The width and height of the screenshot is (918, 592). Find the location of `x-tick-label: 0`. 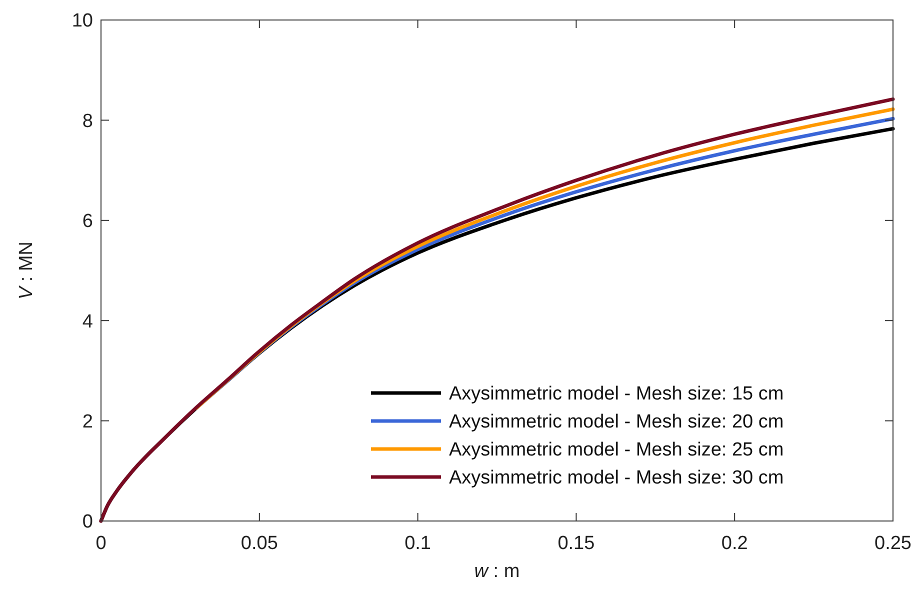

x-tick-label: 0 is located at coordinates (101, 543).